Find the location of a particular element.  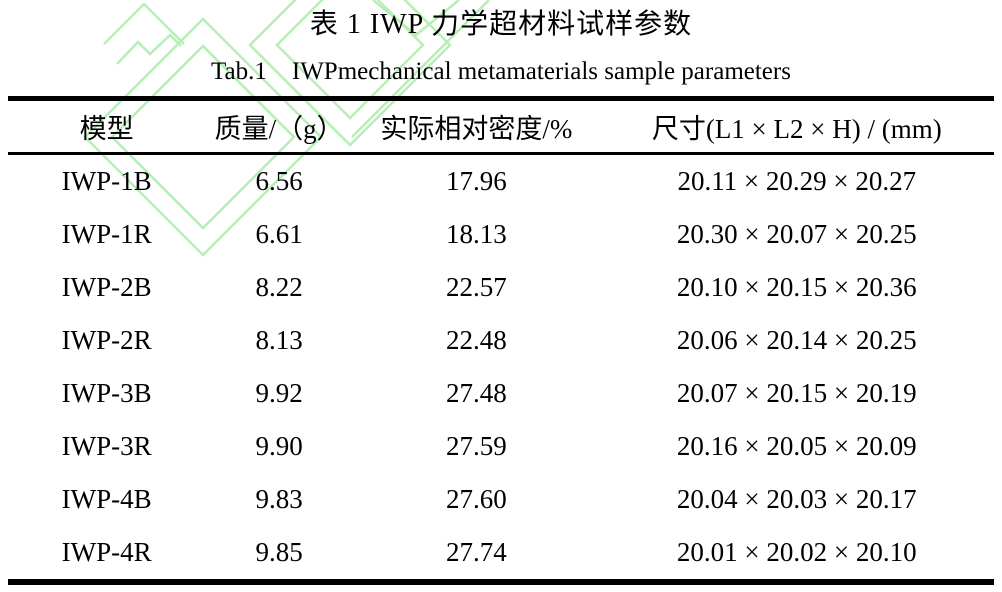

table-row: IWP-3B 9.92 27.48 20.07 × 20.15 × 20.19 is located at coordinates (501, 393).